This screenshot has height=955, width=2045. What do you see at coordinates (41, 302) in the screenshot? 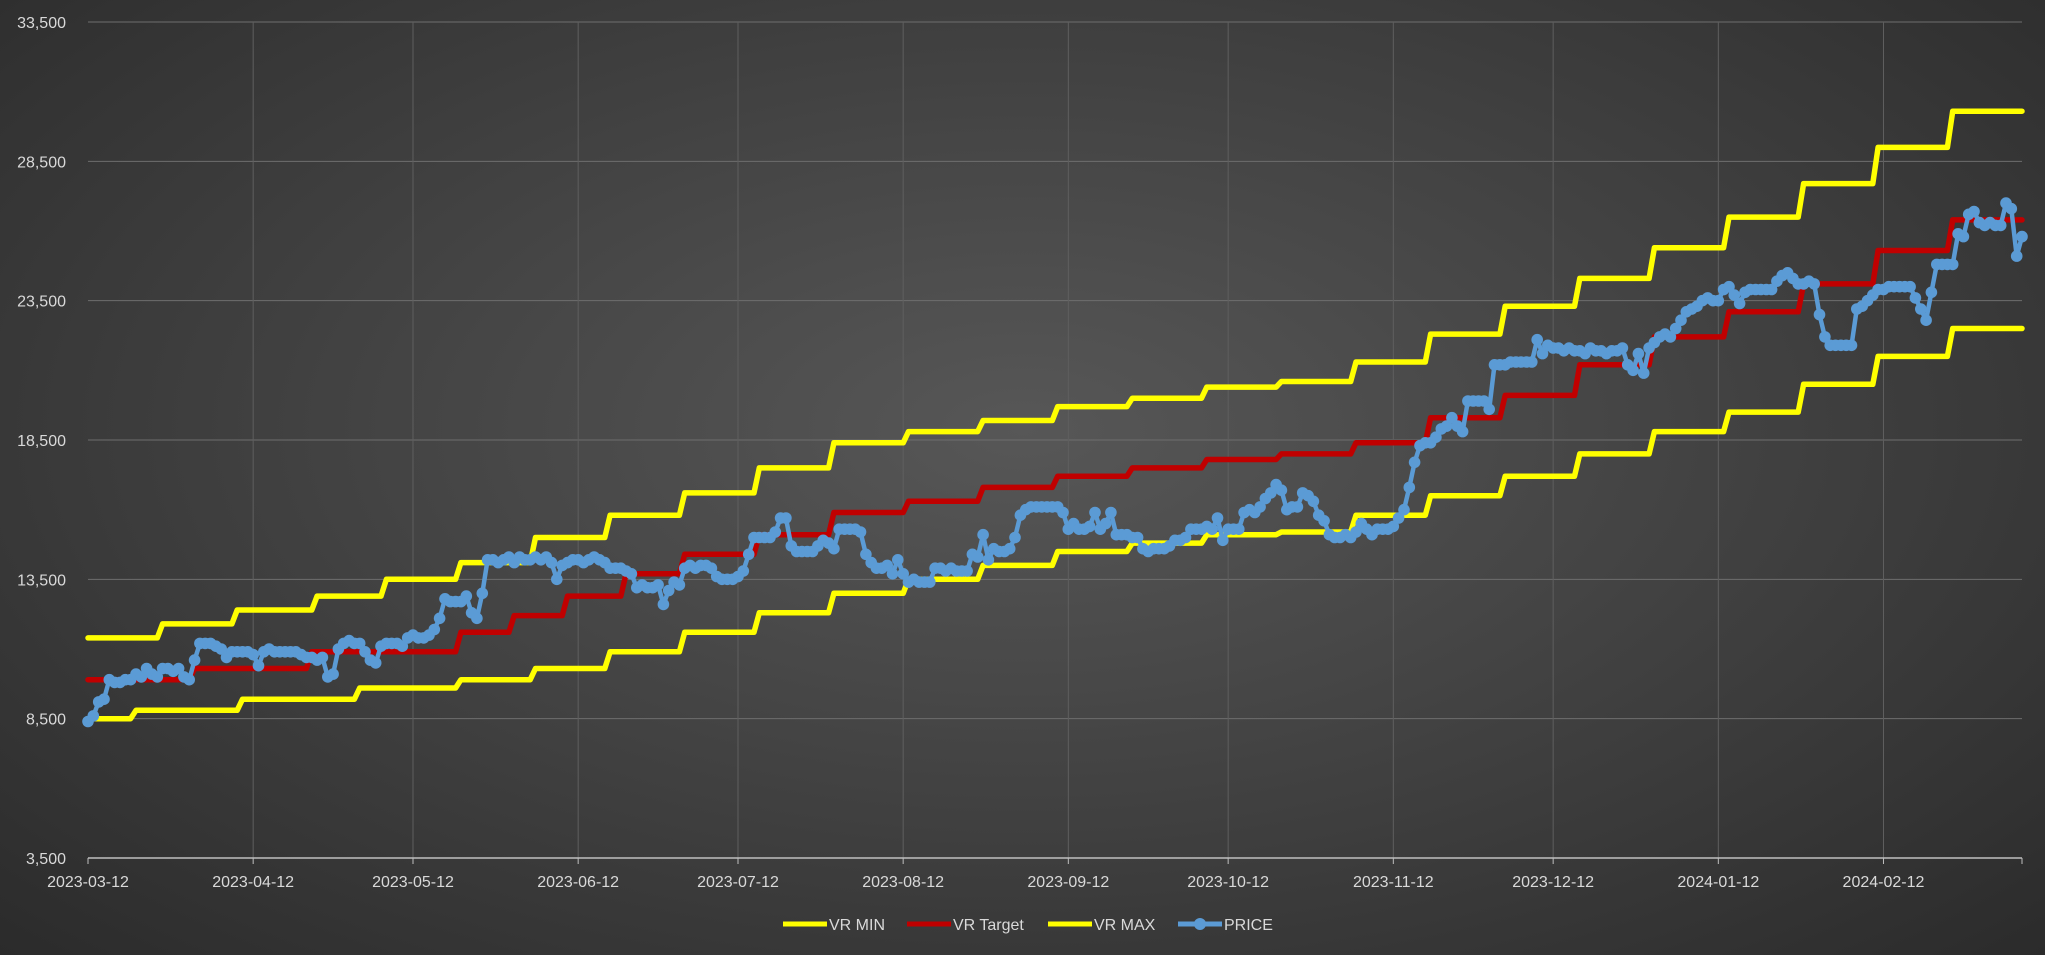
I see `y-tick-label: 23,500` at bounding box center [41, 302].